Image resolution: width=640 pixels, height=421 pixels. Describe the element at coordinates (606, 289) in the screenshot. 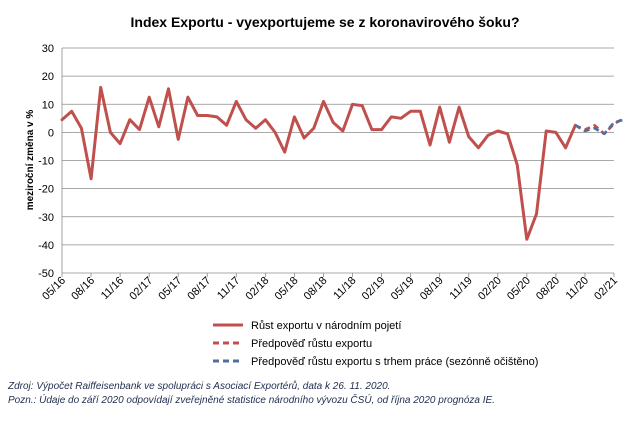

I see `x-tick-label: 02/21` at that location.